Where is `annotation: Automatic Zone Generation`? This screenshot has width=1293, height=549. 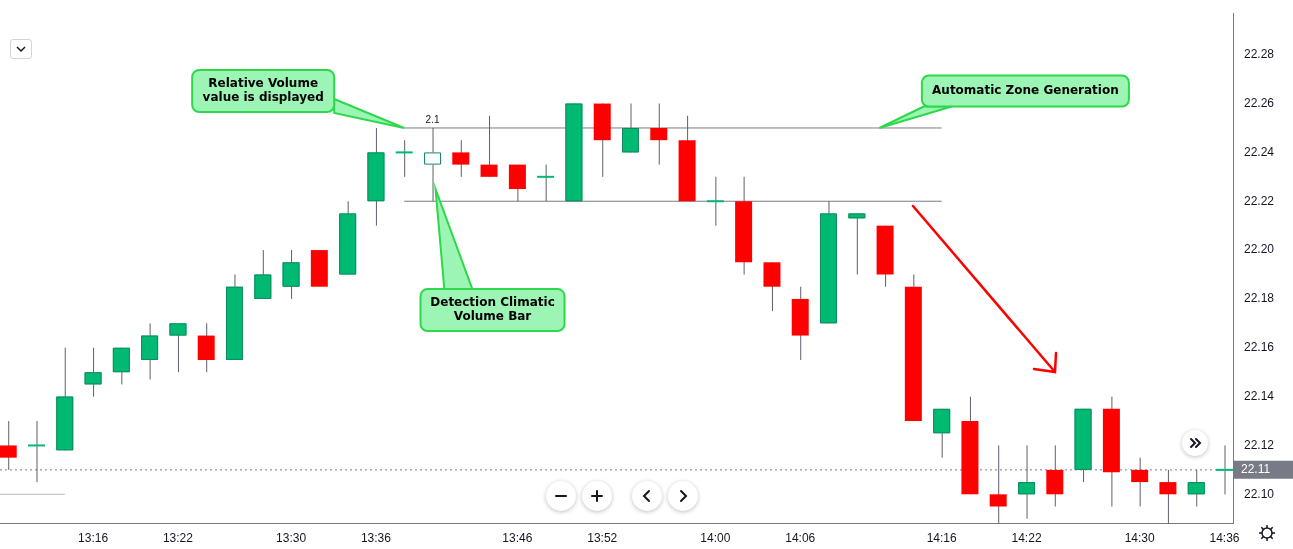
annotation: Automatic Zone Generation is located at coordinates (1025, 90).